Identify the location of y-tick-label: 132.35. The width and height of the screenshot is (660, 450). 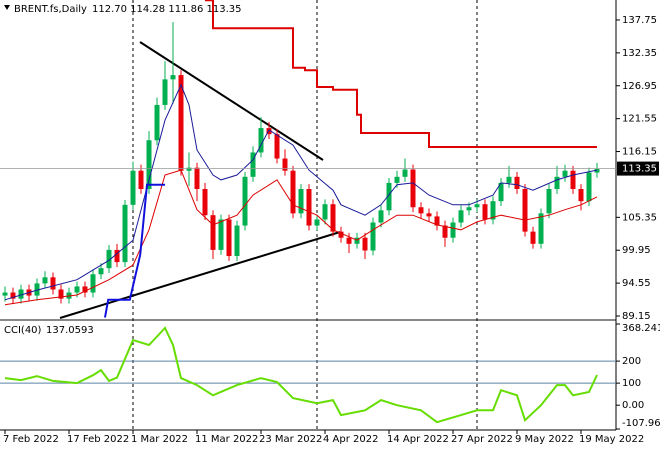
(639, 53).